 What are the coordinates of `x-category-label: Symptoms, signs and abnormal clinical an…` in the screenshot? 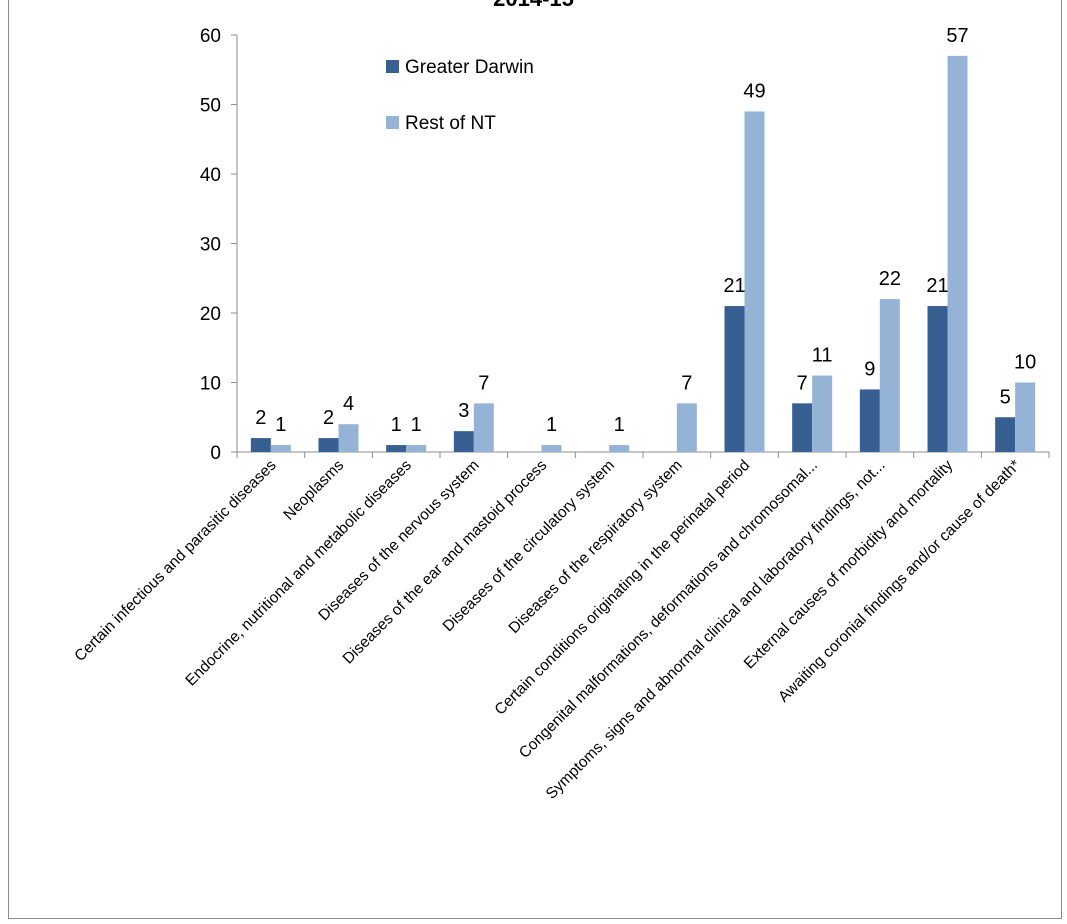 It's located at (716, 630).